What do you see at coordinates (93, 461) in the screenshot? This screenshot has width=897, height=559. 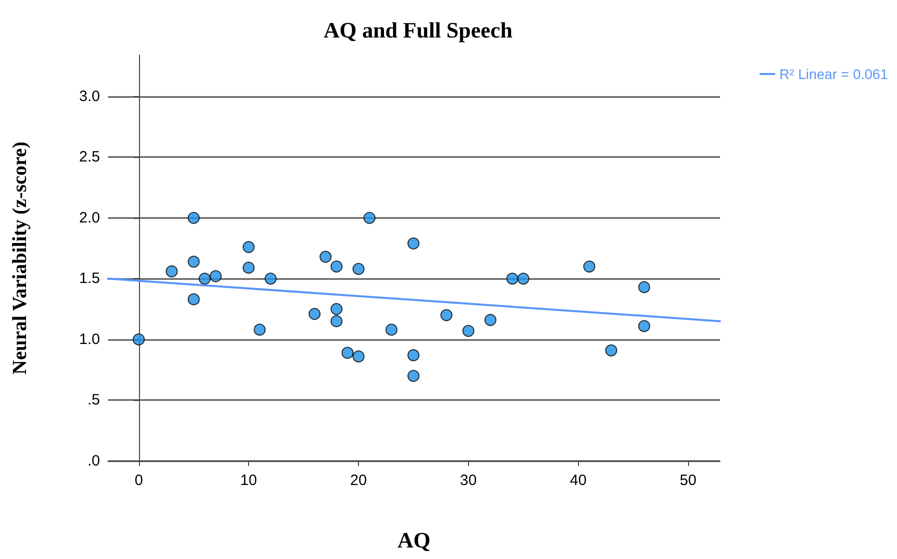 I see `y-tick-label: .0` at bounding box center [93, 461].